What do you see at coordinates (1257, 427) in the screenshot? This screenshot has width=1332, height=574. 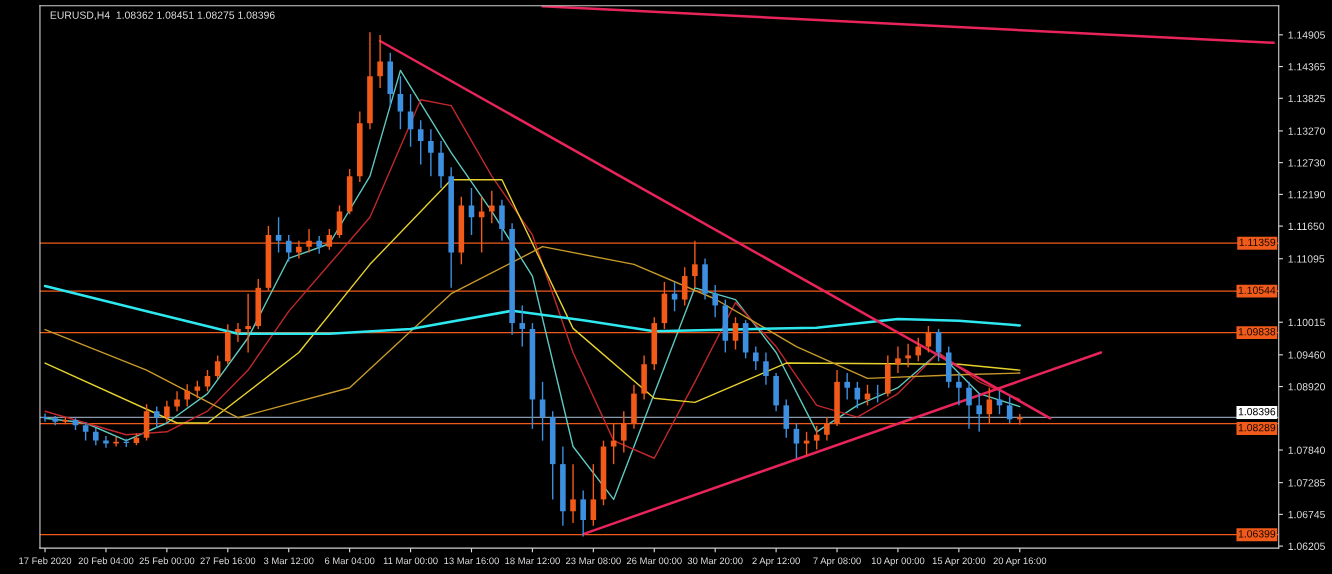 I see `ref-line-label: 1.08289` at bounding box center [1257, 427].